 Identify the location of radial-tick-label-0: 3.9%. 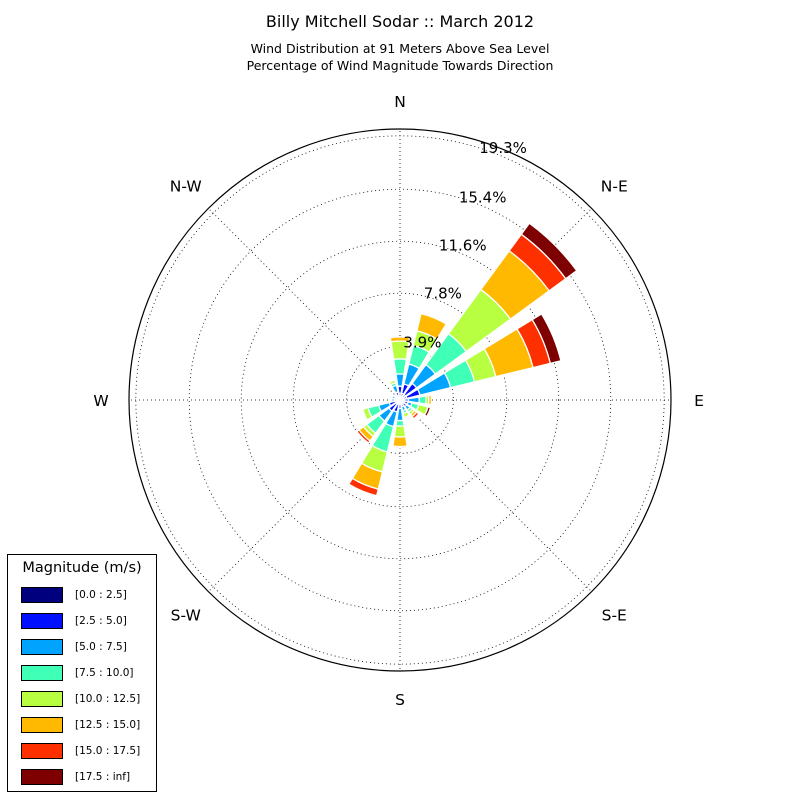
(422, 343).